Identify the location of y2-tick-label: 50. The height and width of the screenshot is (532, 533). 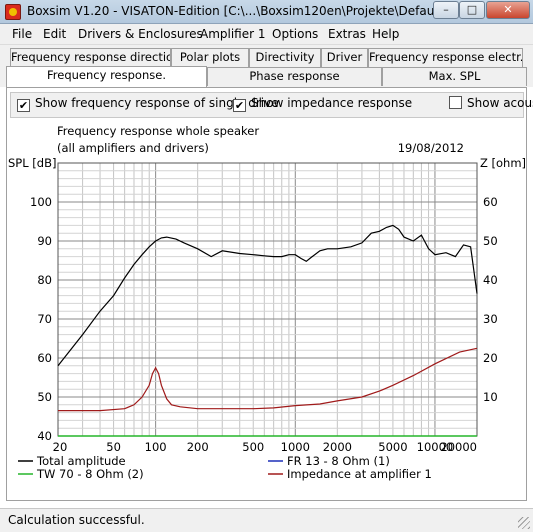
(490, 241).